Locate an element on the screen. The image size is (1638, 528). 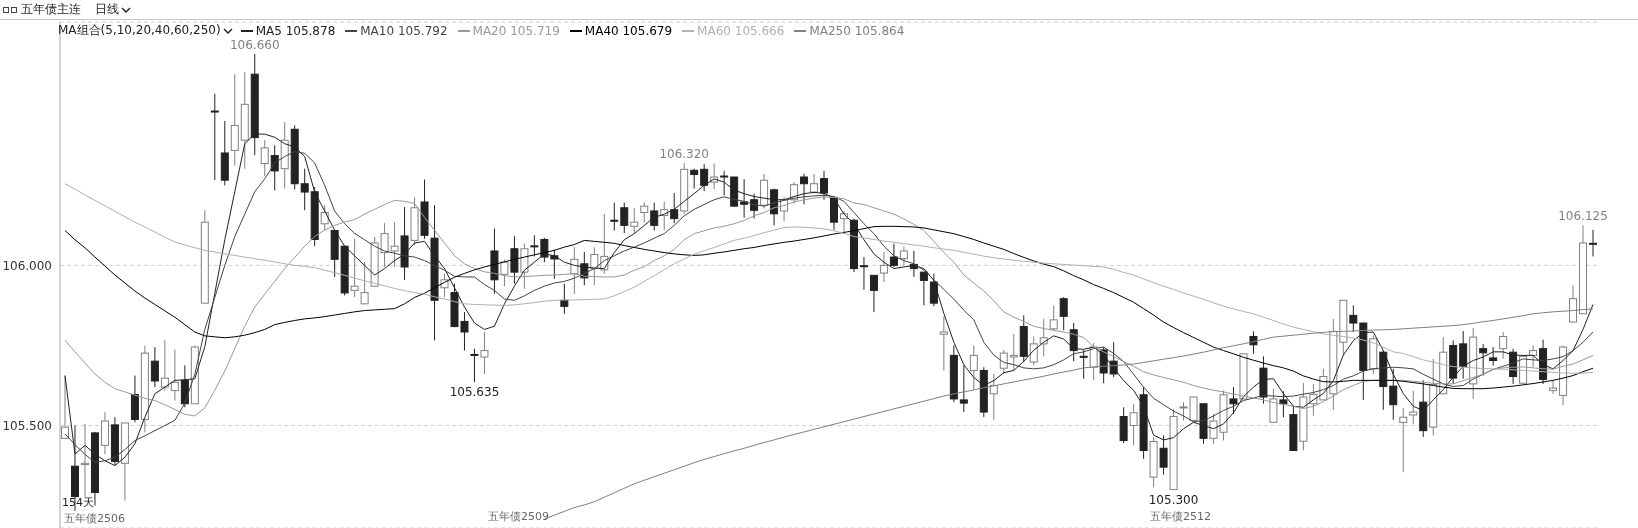
annotation: 106.320 is located at coordinates (684, 153).